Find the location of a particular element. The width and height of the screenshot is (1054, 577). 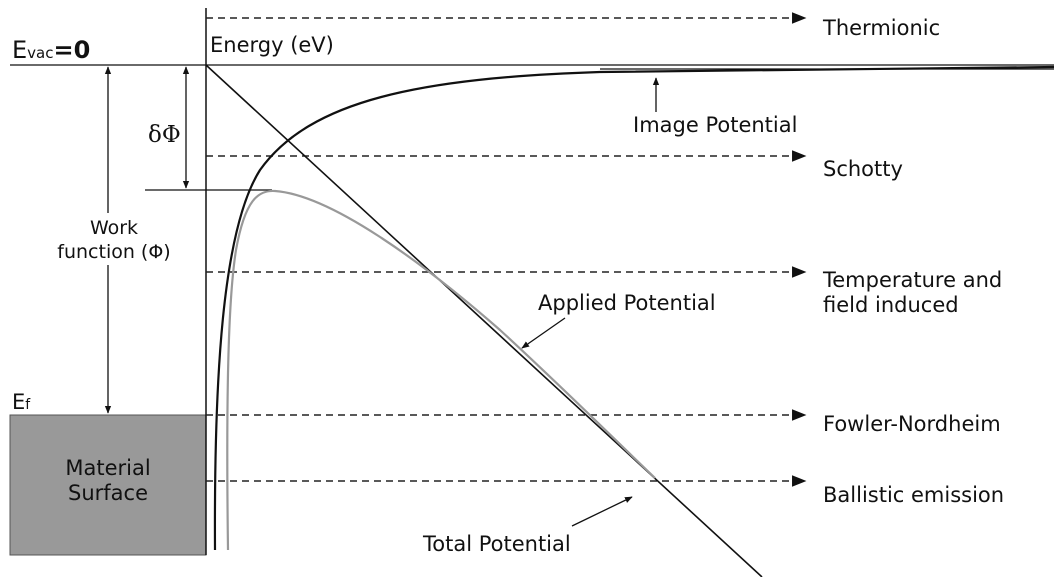

label-bg is located at coordinates (116, 239).